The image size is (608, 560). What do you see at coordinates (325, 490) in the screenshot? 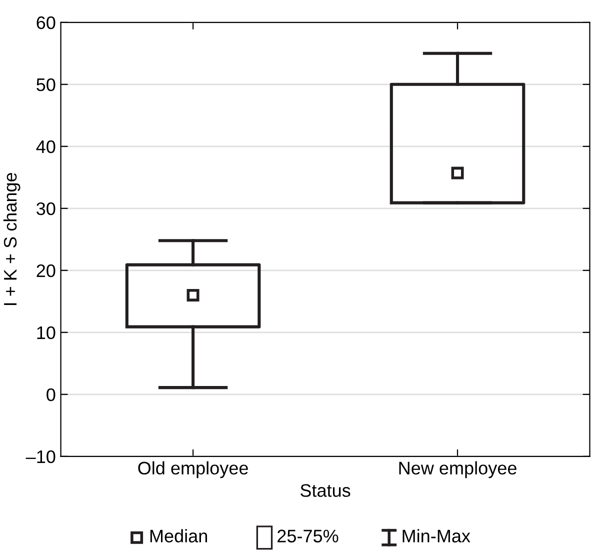
I see `x-axis-title: Status` at bounding box center [325, 490].